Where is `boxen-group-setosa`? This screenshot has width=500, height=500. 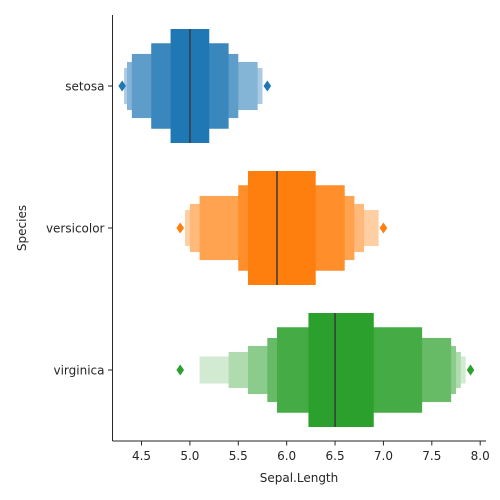
boxen-group-setosa is located at coordinates (195, 86).